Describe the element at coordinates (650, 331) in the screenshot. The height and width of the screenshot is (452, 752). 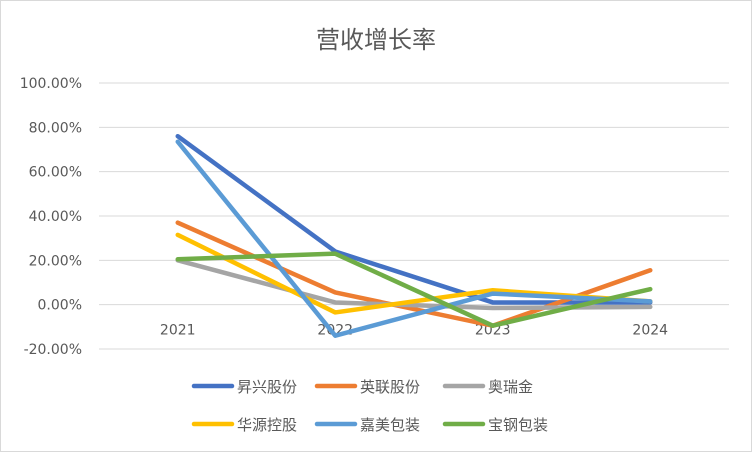
I see `x-tick-label: 2024` at that location.